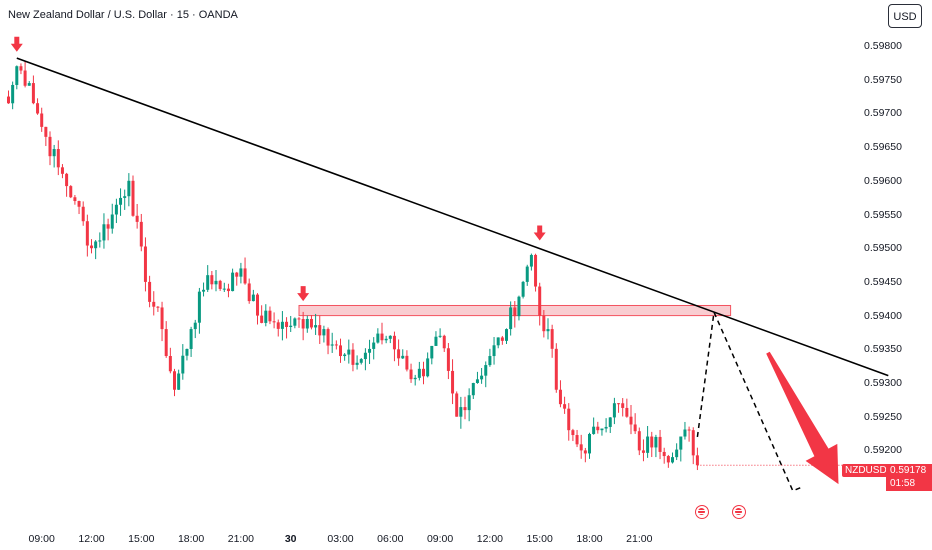 This screenshot has height=550, width=932. I want to click on forecast-arrow, so click(802, 418).